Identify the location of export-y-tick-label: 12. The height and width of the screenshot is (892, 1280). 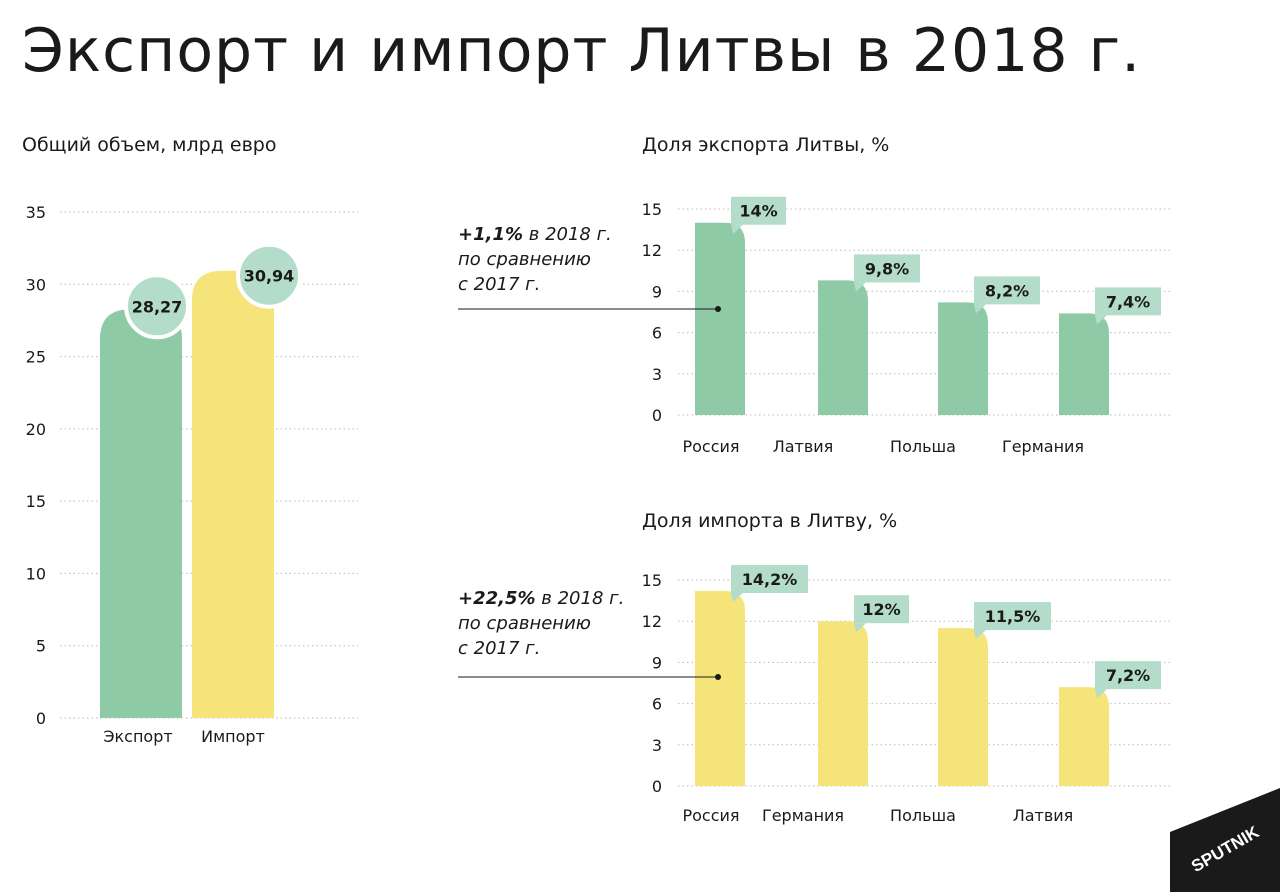
(652, 250).